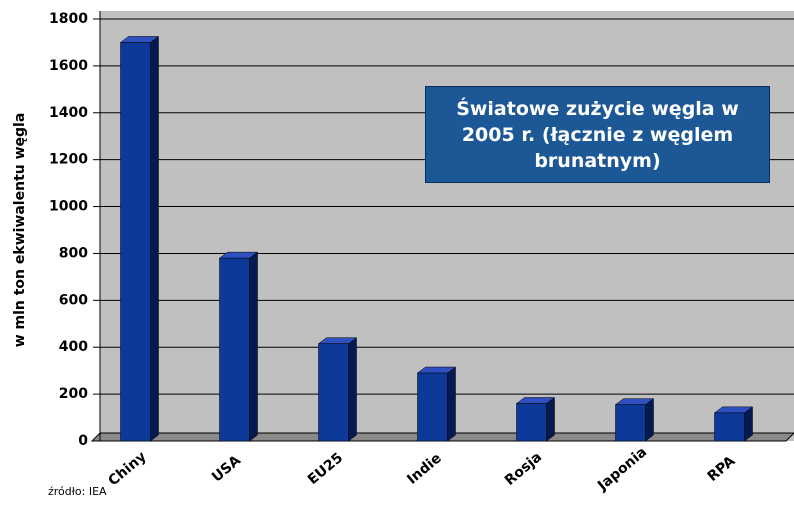 Image resolution: width=794 pixels, height=520 pixels. I want to click on x-tick-label: RPA, so click(722, 469).